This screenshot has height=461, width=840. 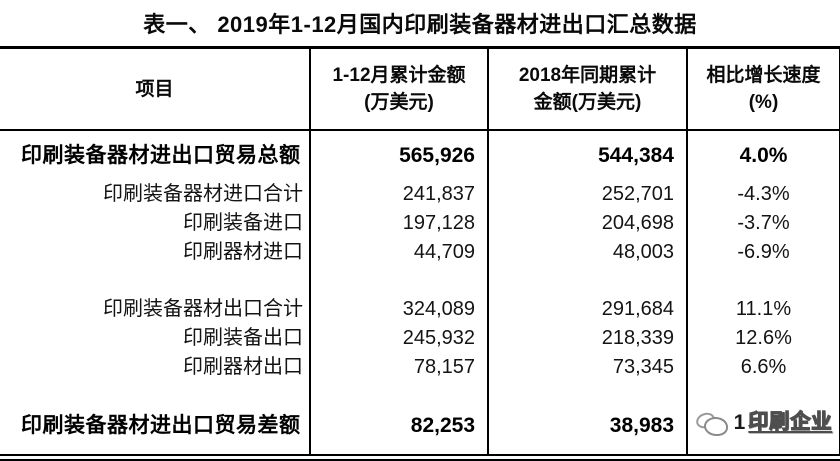 What do you see at coordinates (587, 194) in the screenshot?
I see `value-2018: 252,701` at bounding box center [587, 194].